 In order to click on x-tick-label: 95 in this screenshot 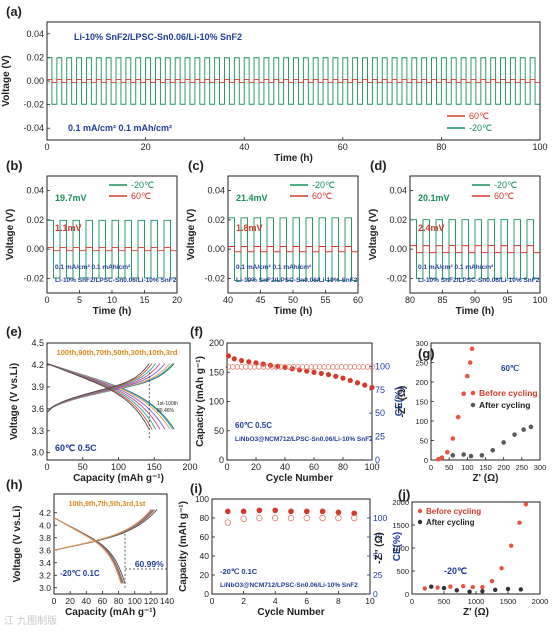, I will do `click(507, 300)`.